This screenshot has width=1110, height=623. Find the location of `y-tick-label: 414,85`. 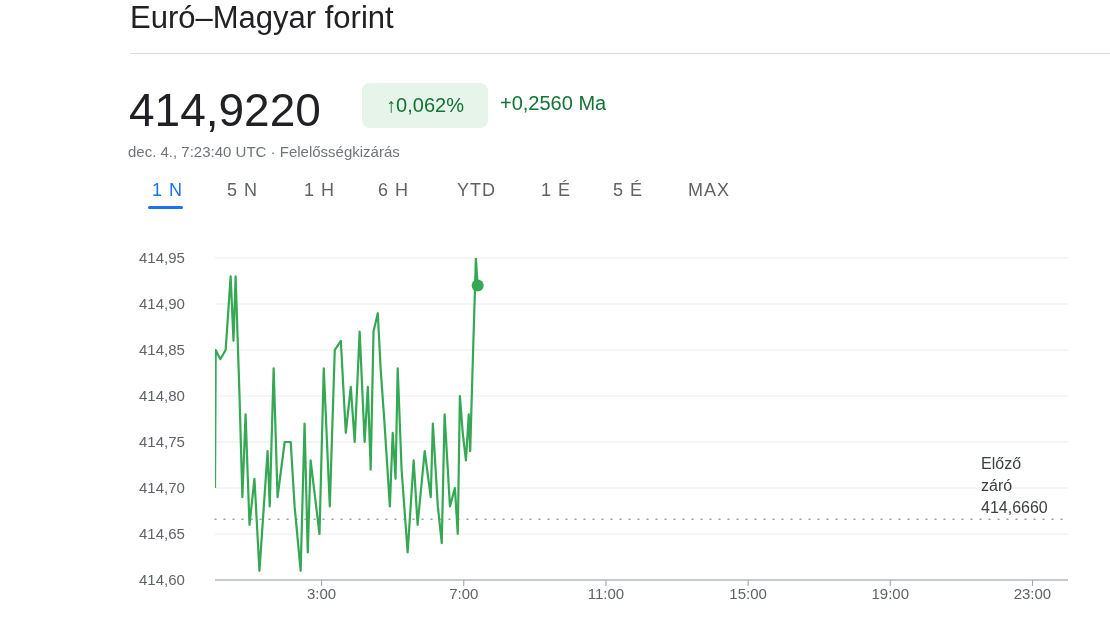

y-tick-label: 414,85 is located at coordinates (162, 350).